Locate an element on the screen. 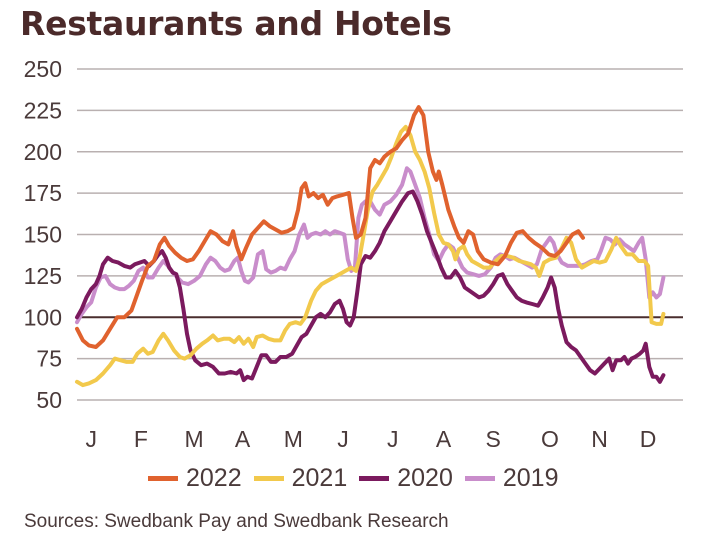 The height and width of the screenshot is (555, 704). x-tick-label: N is located at coordinates (599, 439).